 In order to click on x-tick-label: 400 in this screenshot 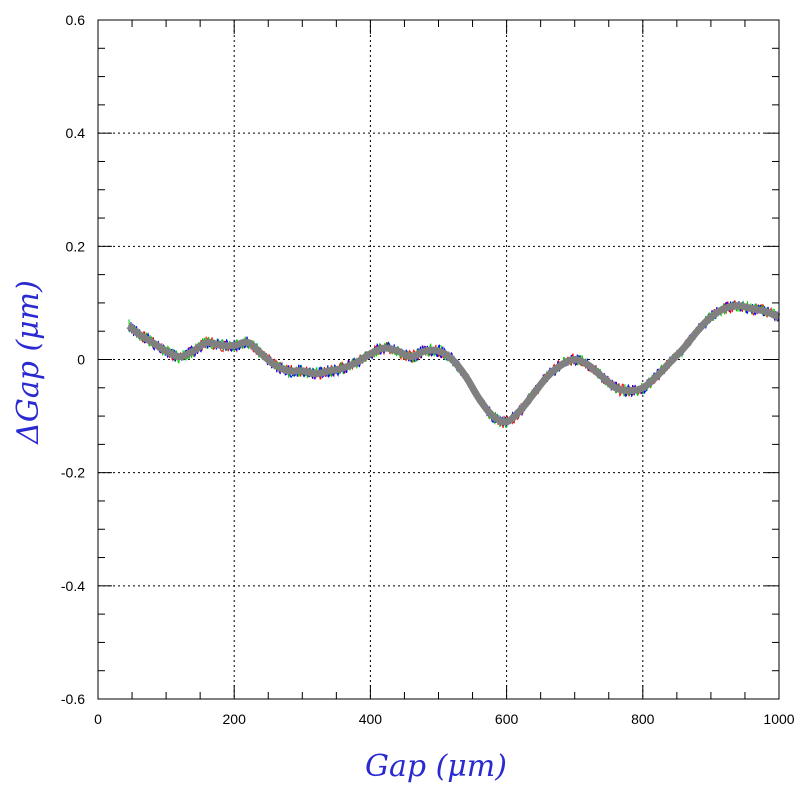, I will do `click(371, 719)`.